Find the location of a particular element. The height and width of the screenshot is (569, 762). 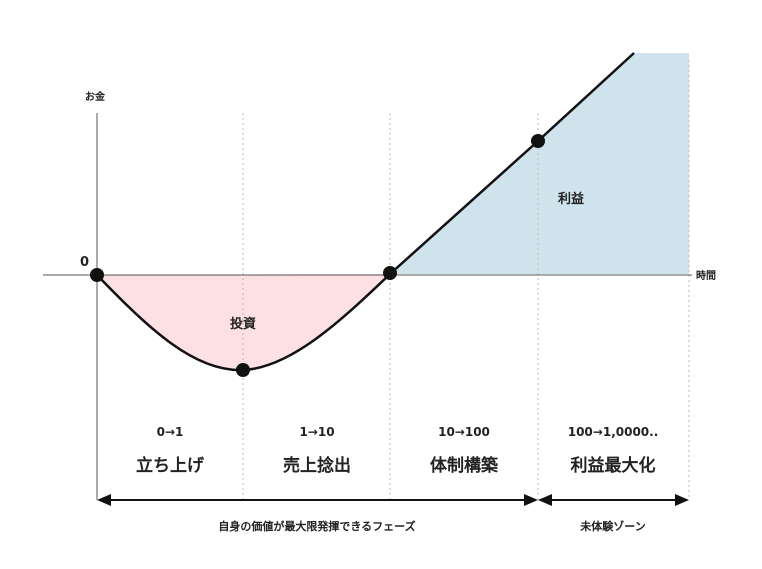

x-axis-label: 時間 is located at coordinates (706, 275).